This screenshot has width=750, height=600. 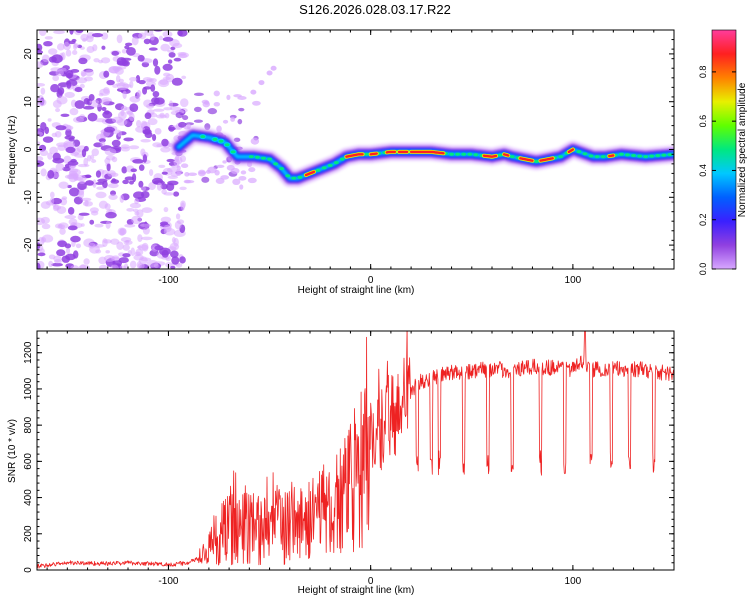 I want to click on snr-ytick-label: 200, so click(x=28, y=533).